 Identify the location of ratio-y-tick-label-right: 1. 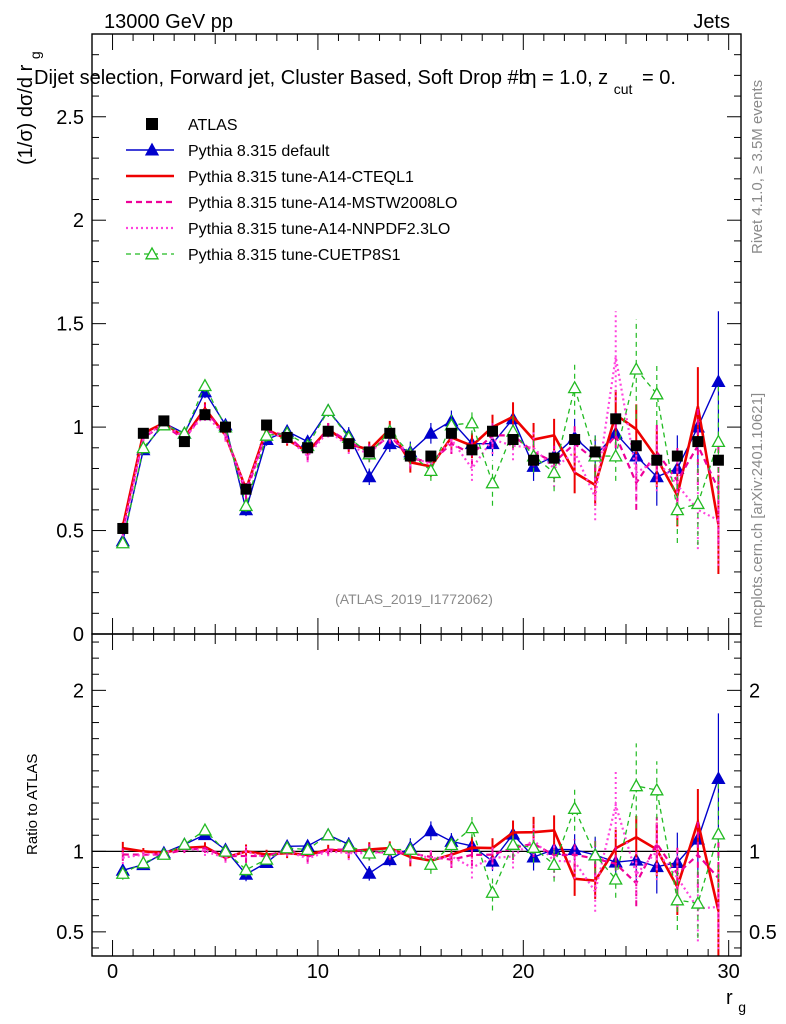
(754, 852).